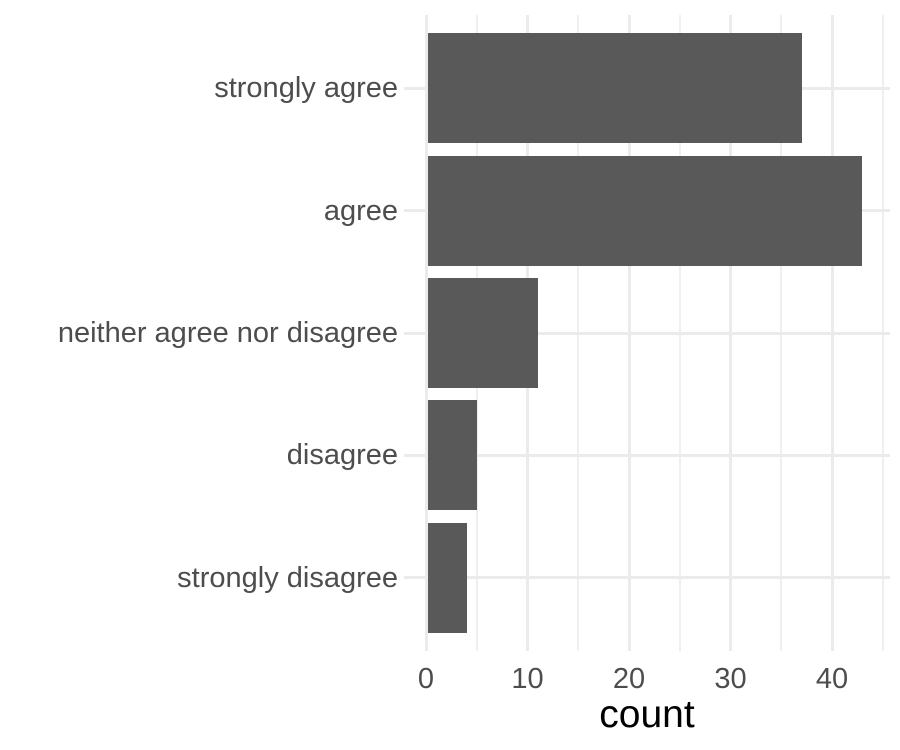 This screenshot has width=900, height=750. I want to click on y-axis-label: agree, so click(360, 210).